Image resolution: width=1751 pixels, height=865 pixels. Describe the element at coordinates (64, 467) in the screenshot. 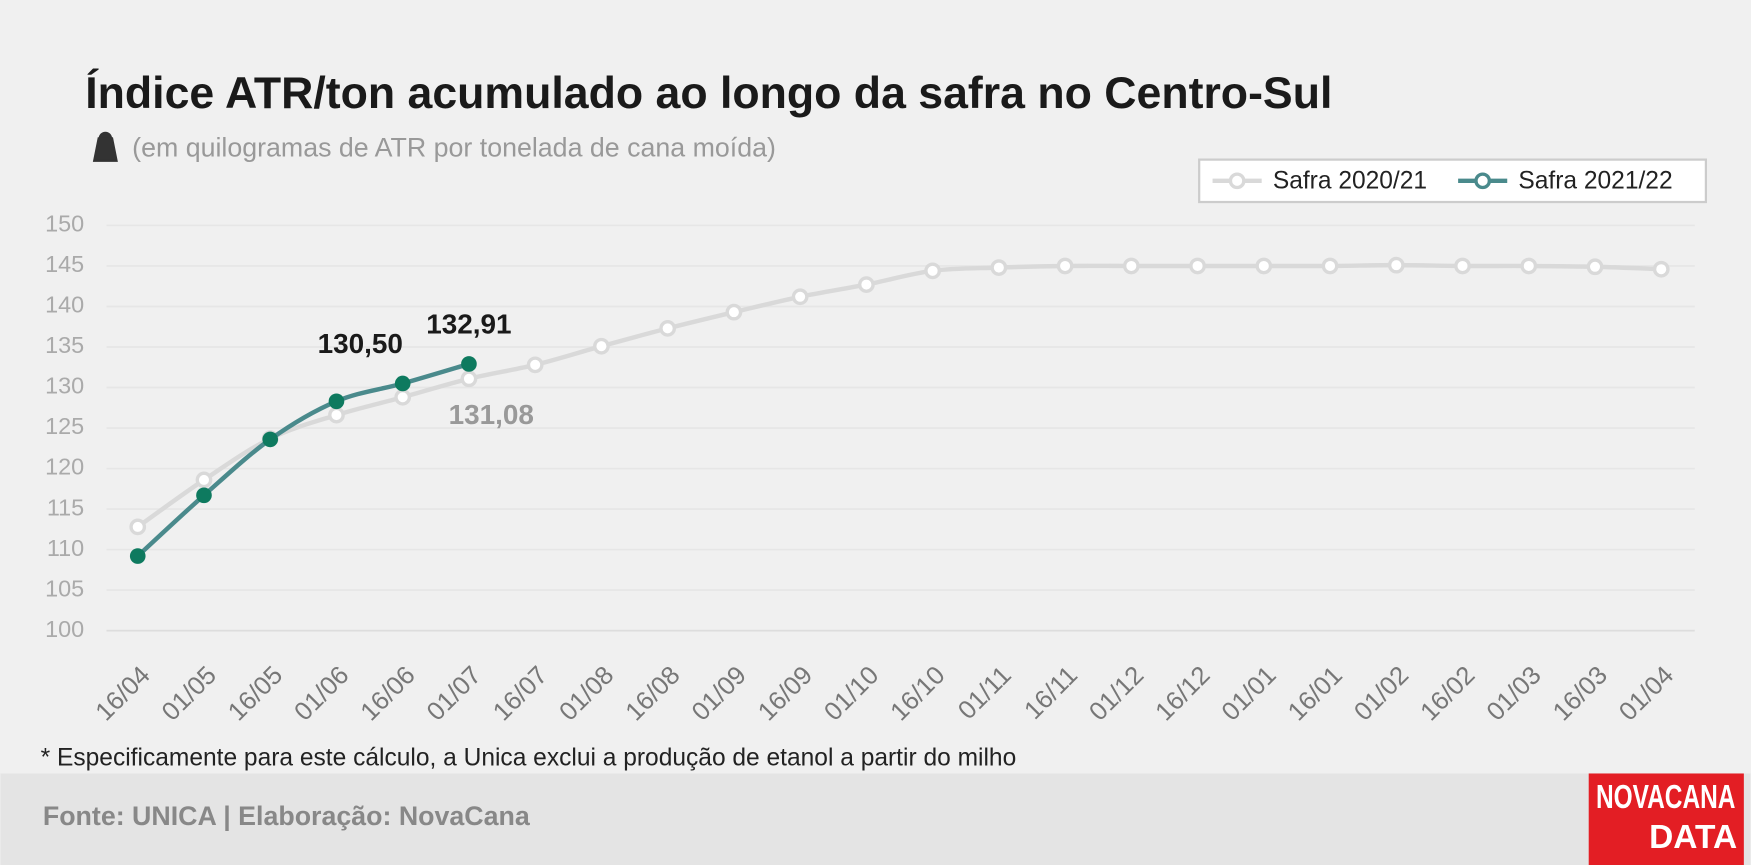

I see `y-tick-label: 120` at that location.